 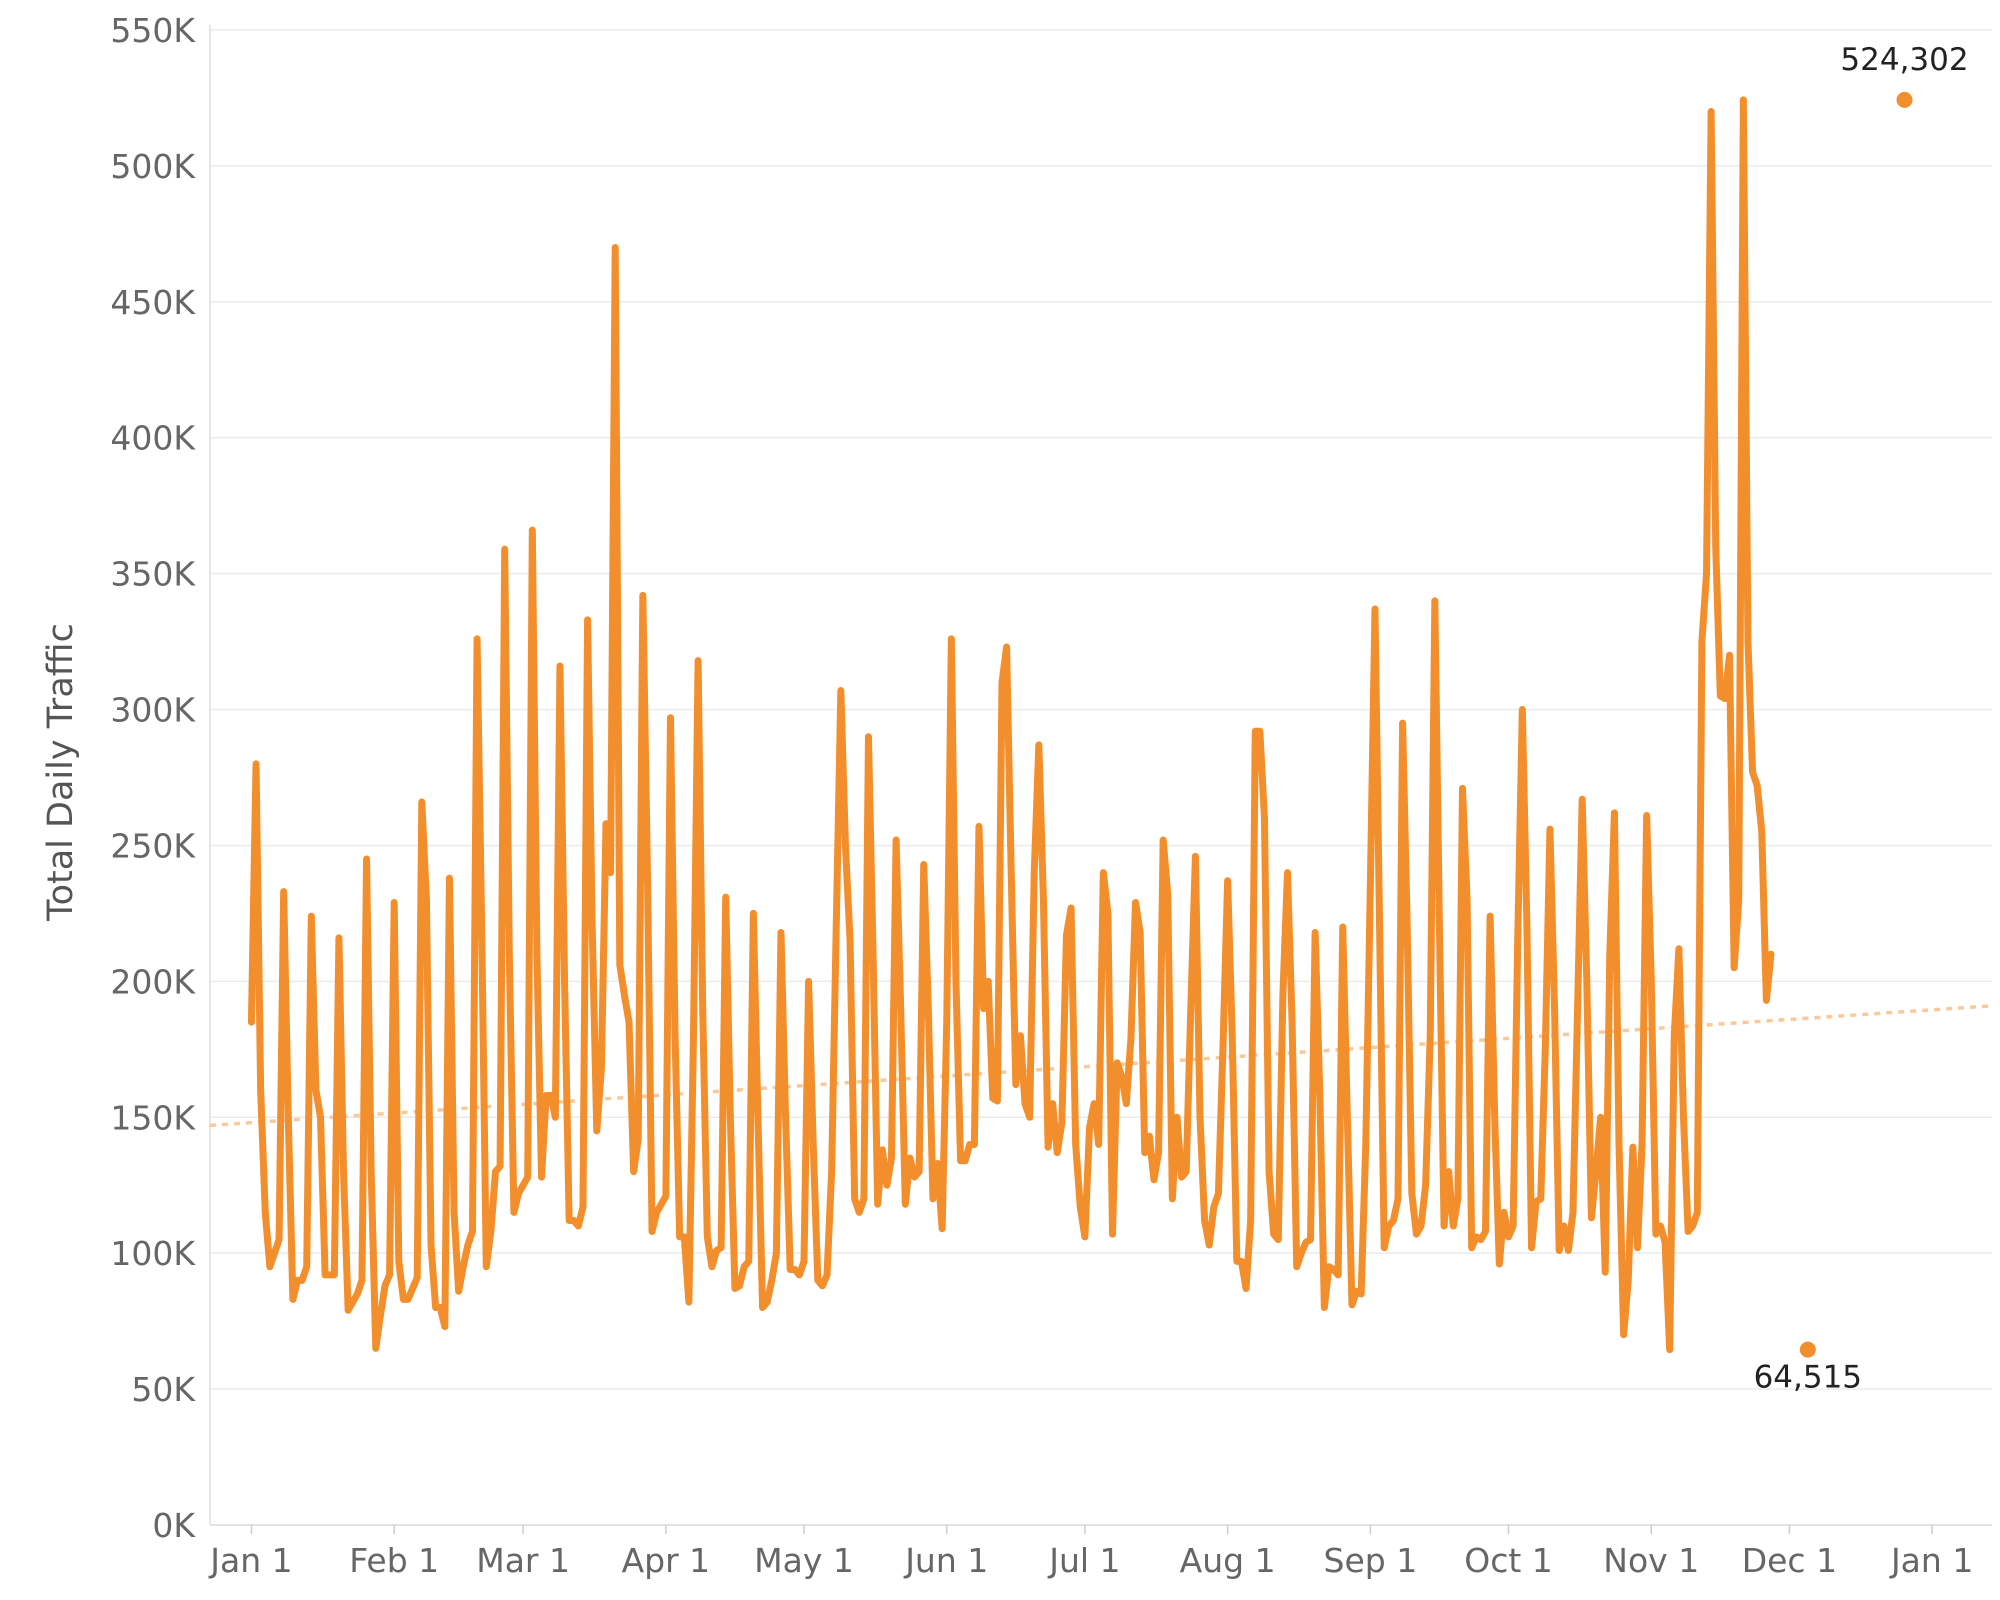 I want to click on y-tick-label: 0K, so click(x=174, y=1525).